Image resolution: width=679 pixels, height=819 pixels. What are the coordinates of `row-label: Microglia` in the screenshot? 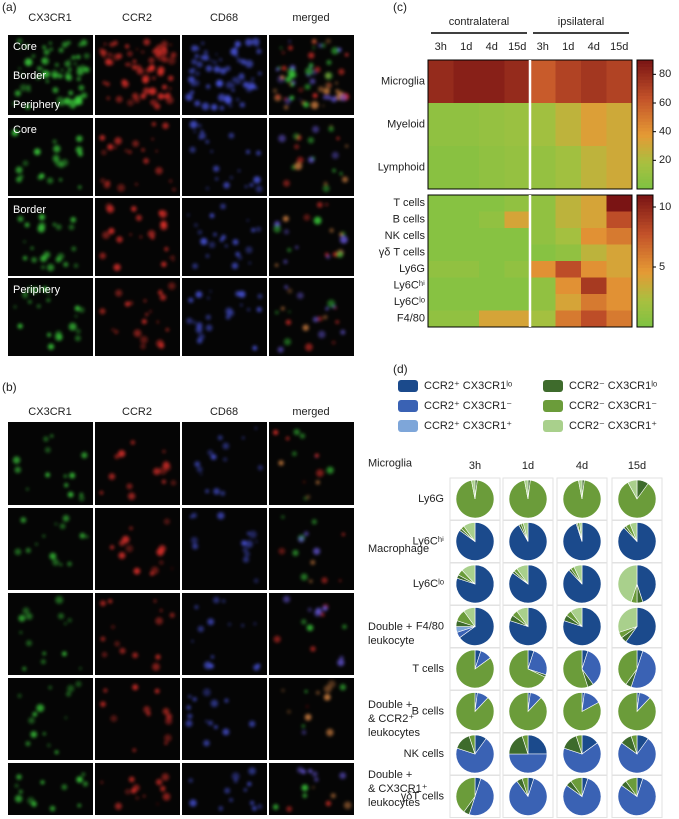 It's located at (403, 81).